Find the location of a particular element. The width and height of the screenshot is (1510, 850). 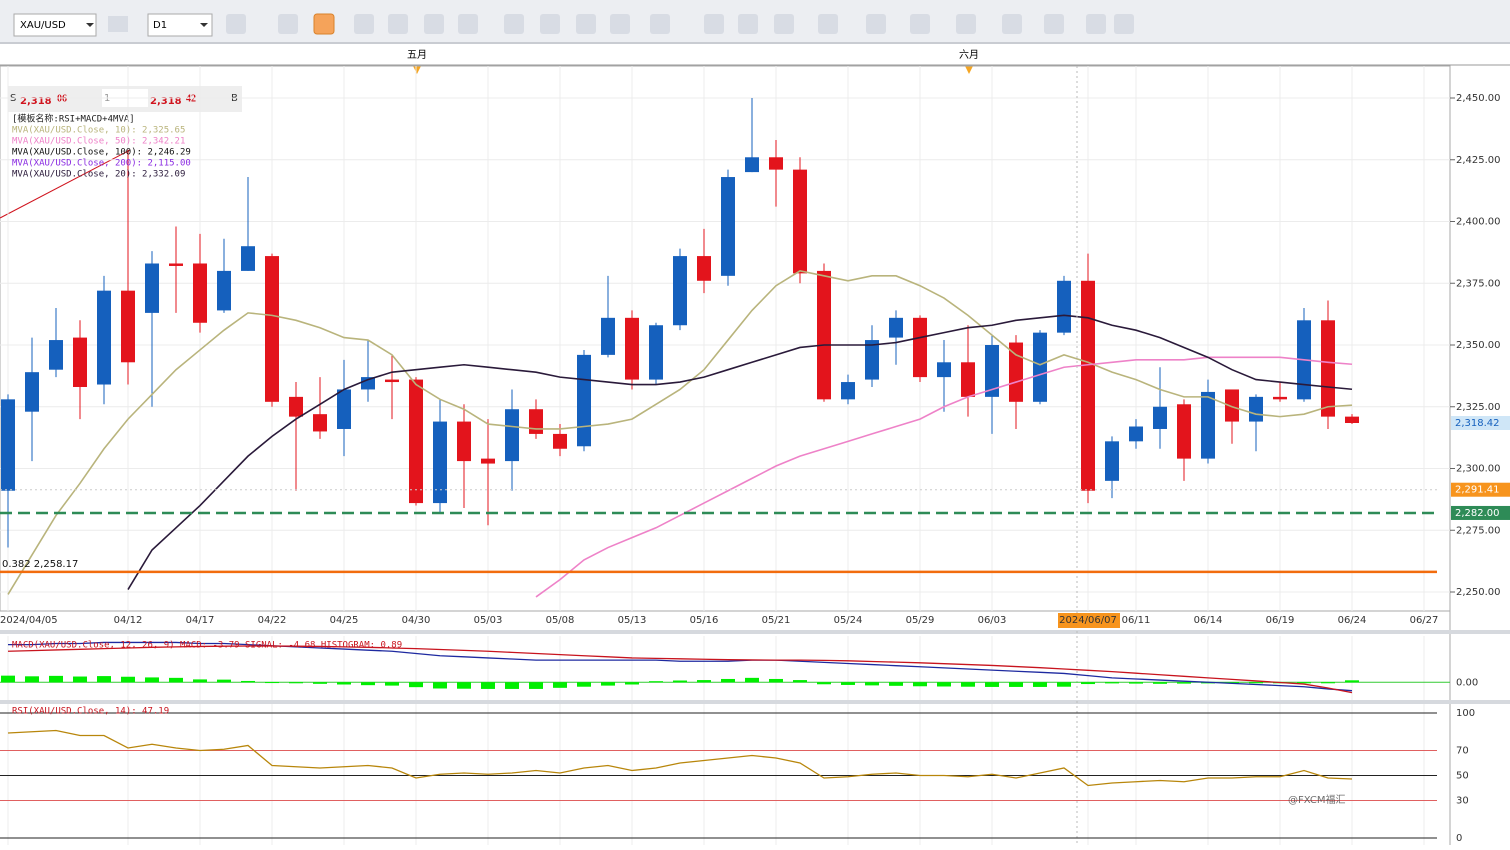

last-price-tag is located at coordinates (1480, 423).